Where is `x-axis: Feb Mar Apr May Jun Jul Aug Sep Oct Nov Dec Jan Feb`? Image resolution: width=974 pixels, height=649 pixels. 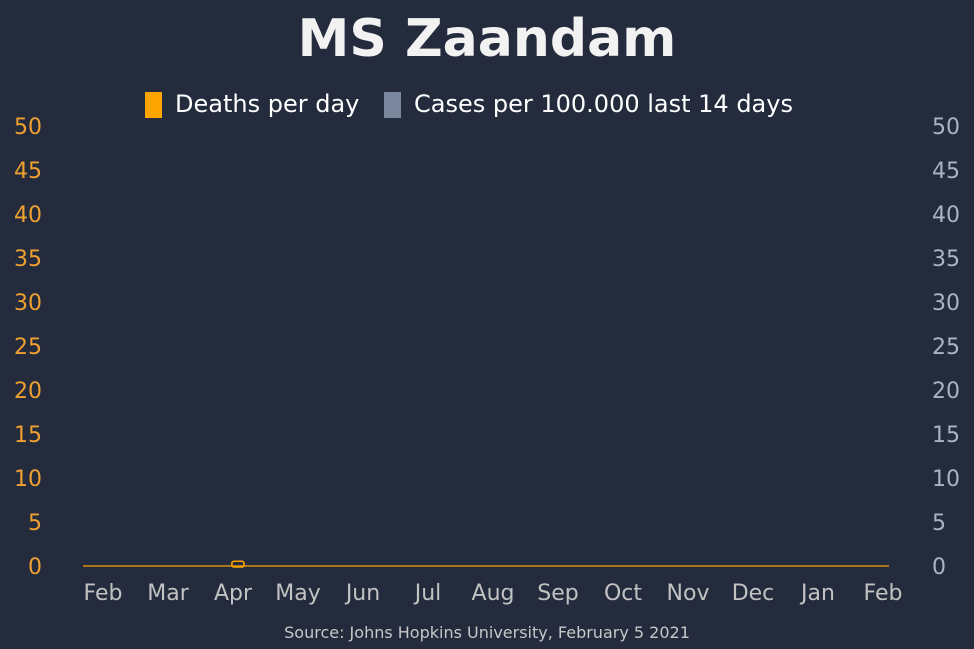 x-axis: Feb Mar Apr May Jun Jul Aug Sep Oct Nov Dec Jan Feb is located at coordinates (493, 593).